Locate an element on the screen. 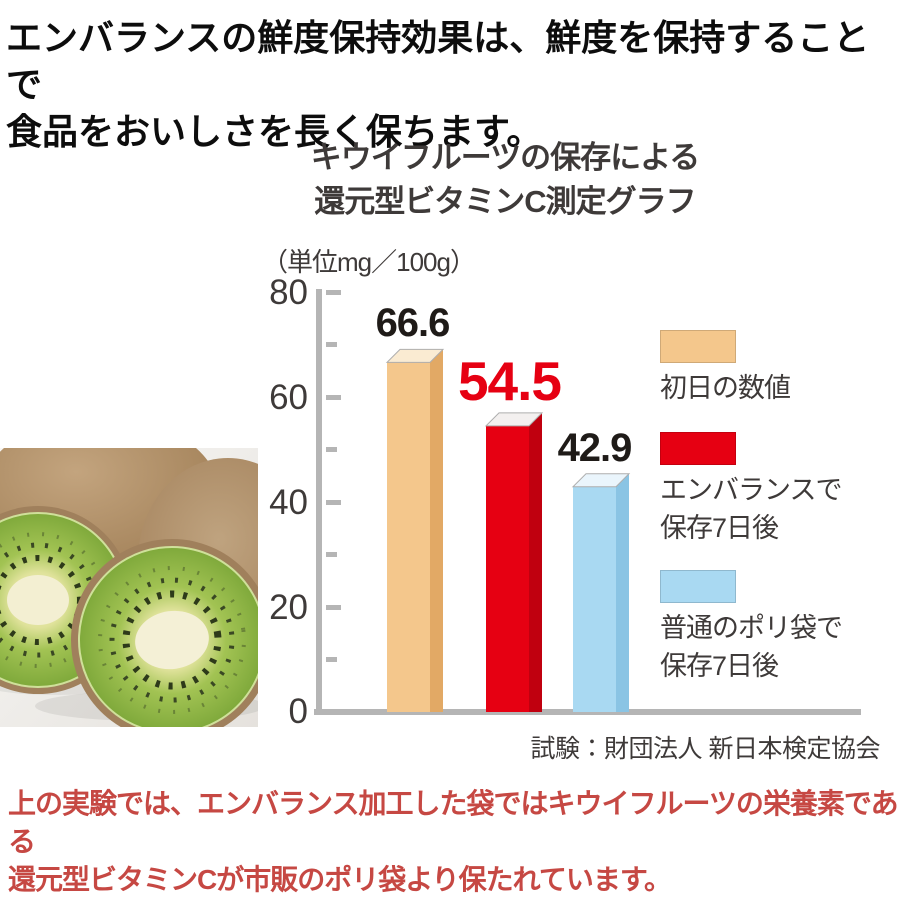  y-tick-label-60: 60 is located at coordinates (288, 397).